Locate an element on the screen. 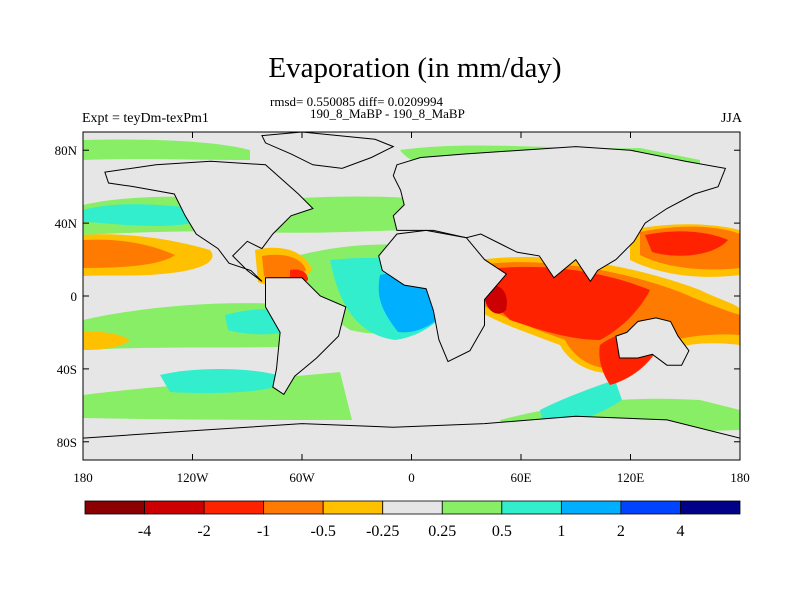 This screenshot has height=600, width=800. experiment-label: Expt = teyDm-texPm1 is located at coordinates (145, 118).